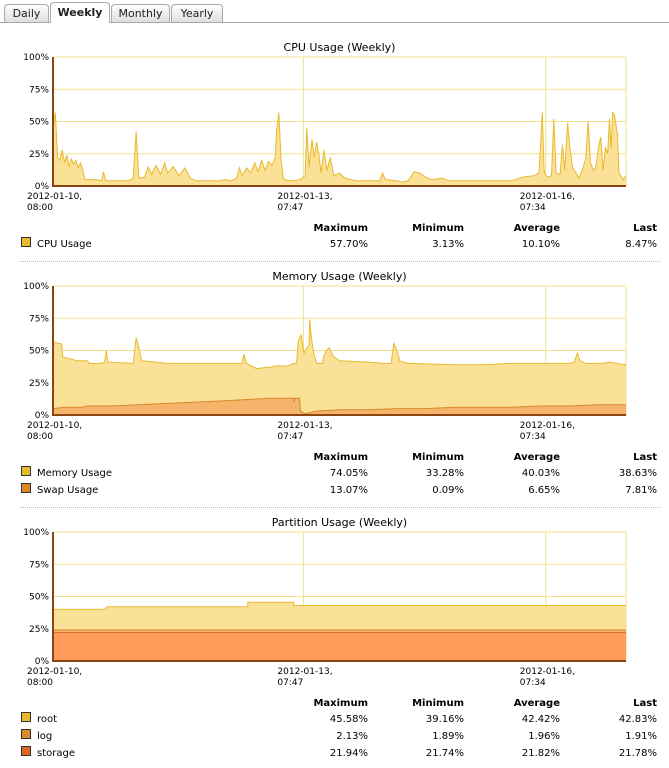 The width and height of the screenshot is (669, 768). Describe the element at coordinates (445, 753) in the screenshot. I see `stat-value: 21.74%` at that location.